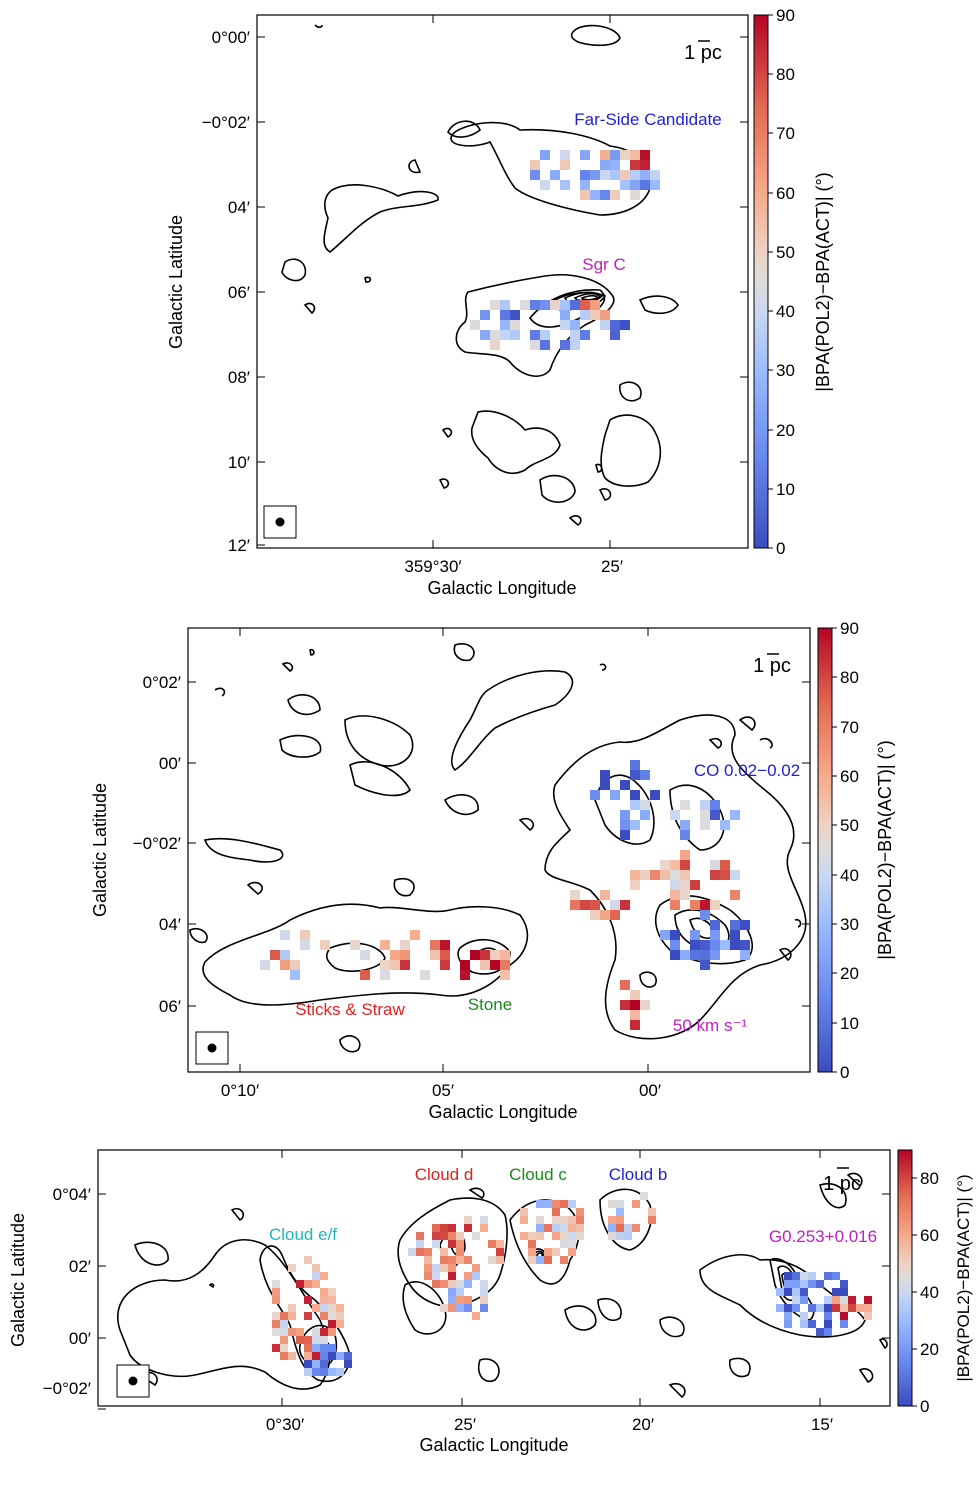 Image resolution: width=979 pixels, height=1494 pixels. What do you see at coordinates (929, 1235) in the screenshot?
I see `colorbar-tick: 60` at bounding box center [929, 1235].